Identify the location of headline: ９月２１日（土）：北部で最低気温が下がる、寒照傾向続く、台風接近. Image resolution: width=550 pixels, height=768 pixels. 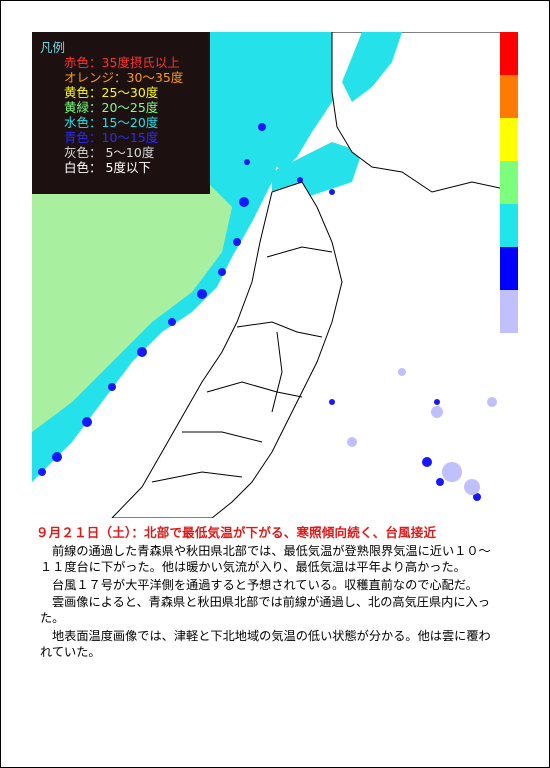
(236, 532).